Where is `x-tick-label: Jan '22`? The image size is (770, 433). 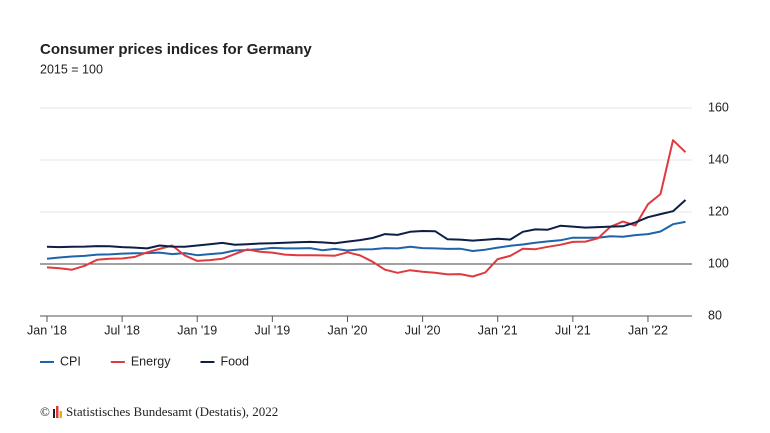 x-tick-label: Jan '22 is located at coordinates (648, 330).